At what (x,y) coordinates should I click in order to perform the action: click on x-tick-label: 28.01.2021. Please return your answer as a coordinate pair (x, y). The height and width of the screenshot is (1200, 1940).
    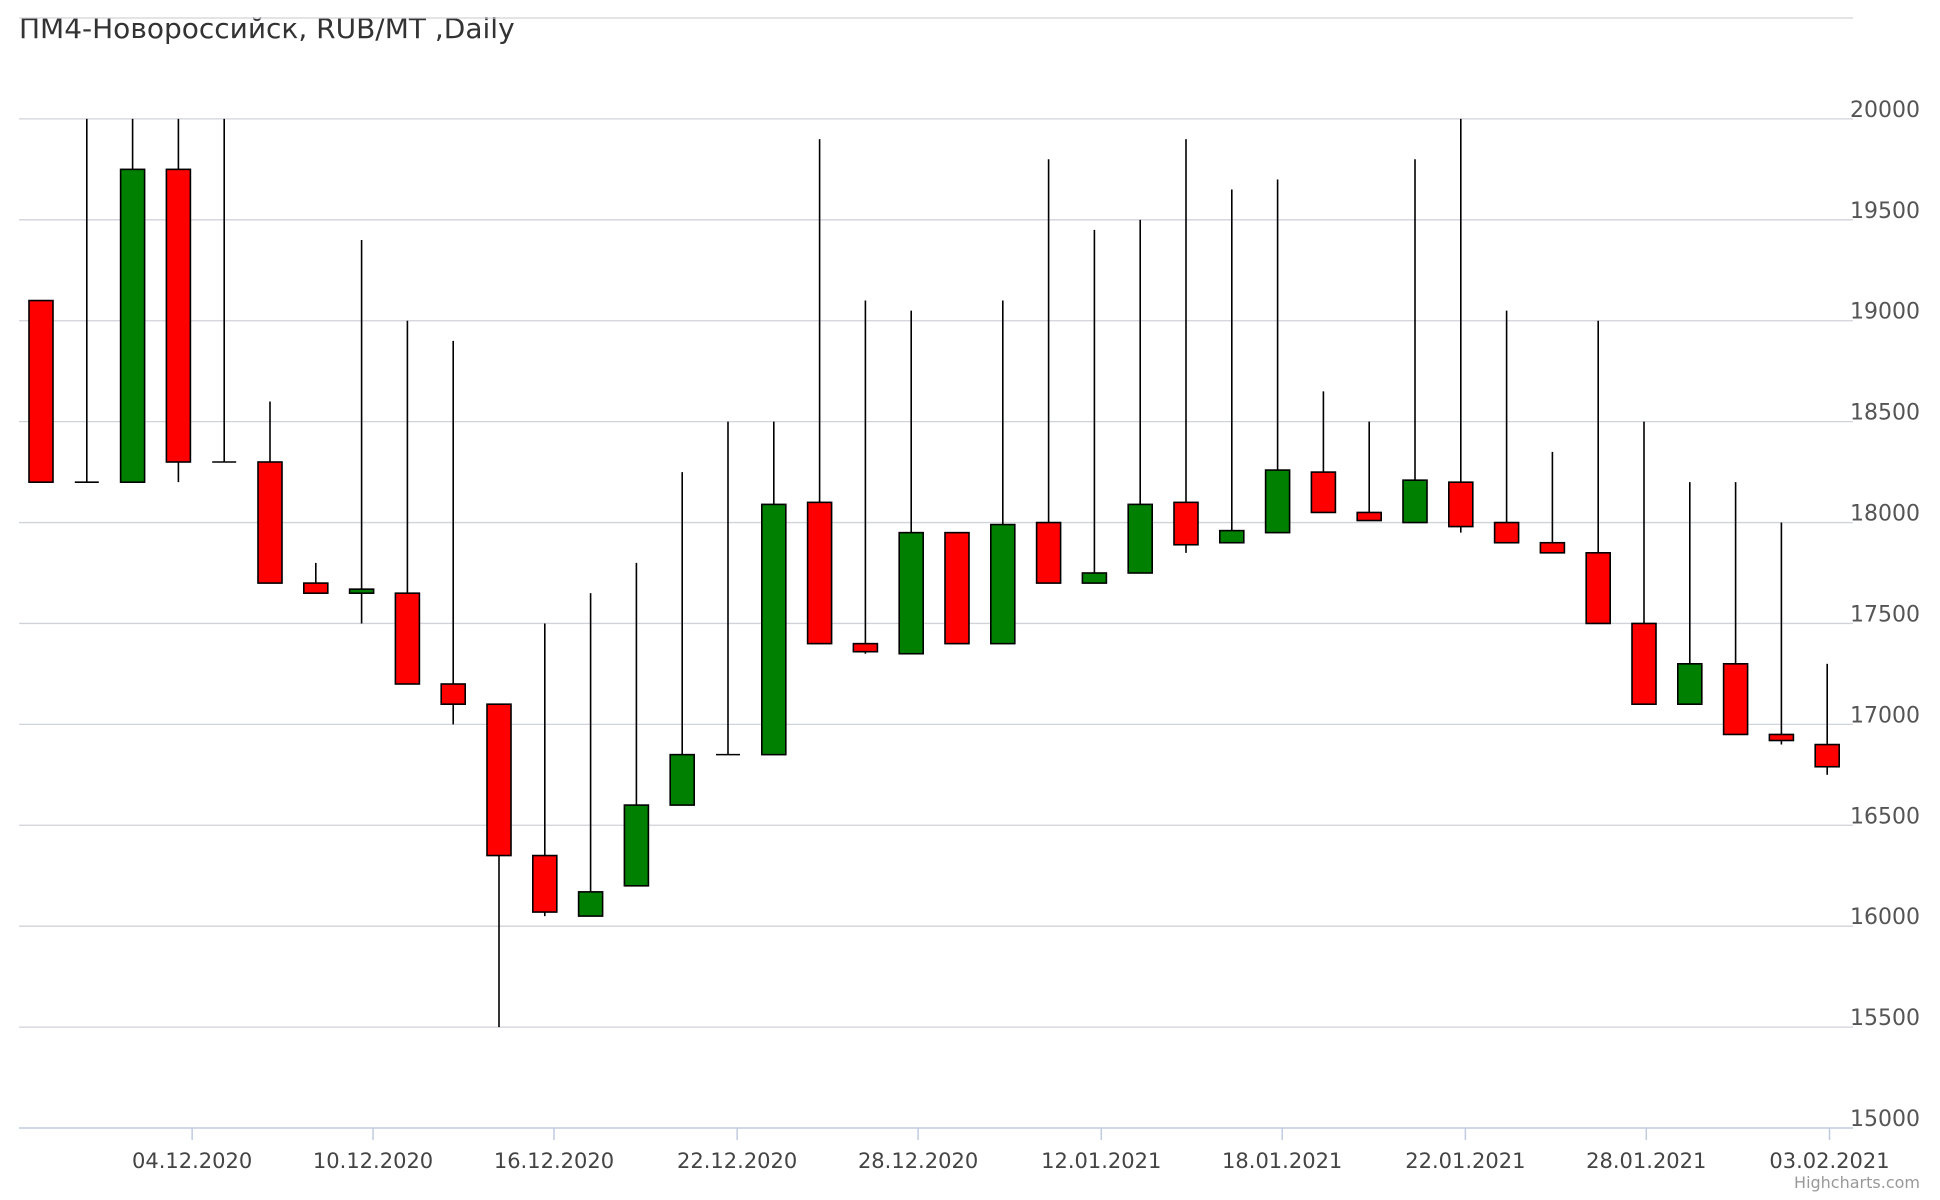
    Looking at the image, I should click on (1646, 1161).